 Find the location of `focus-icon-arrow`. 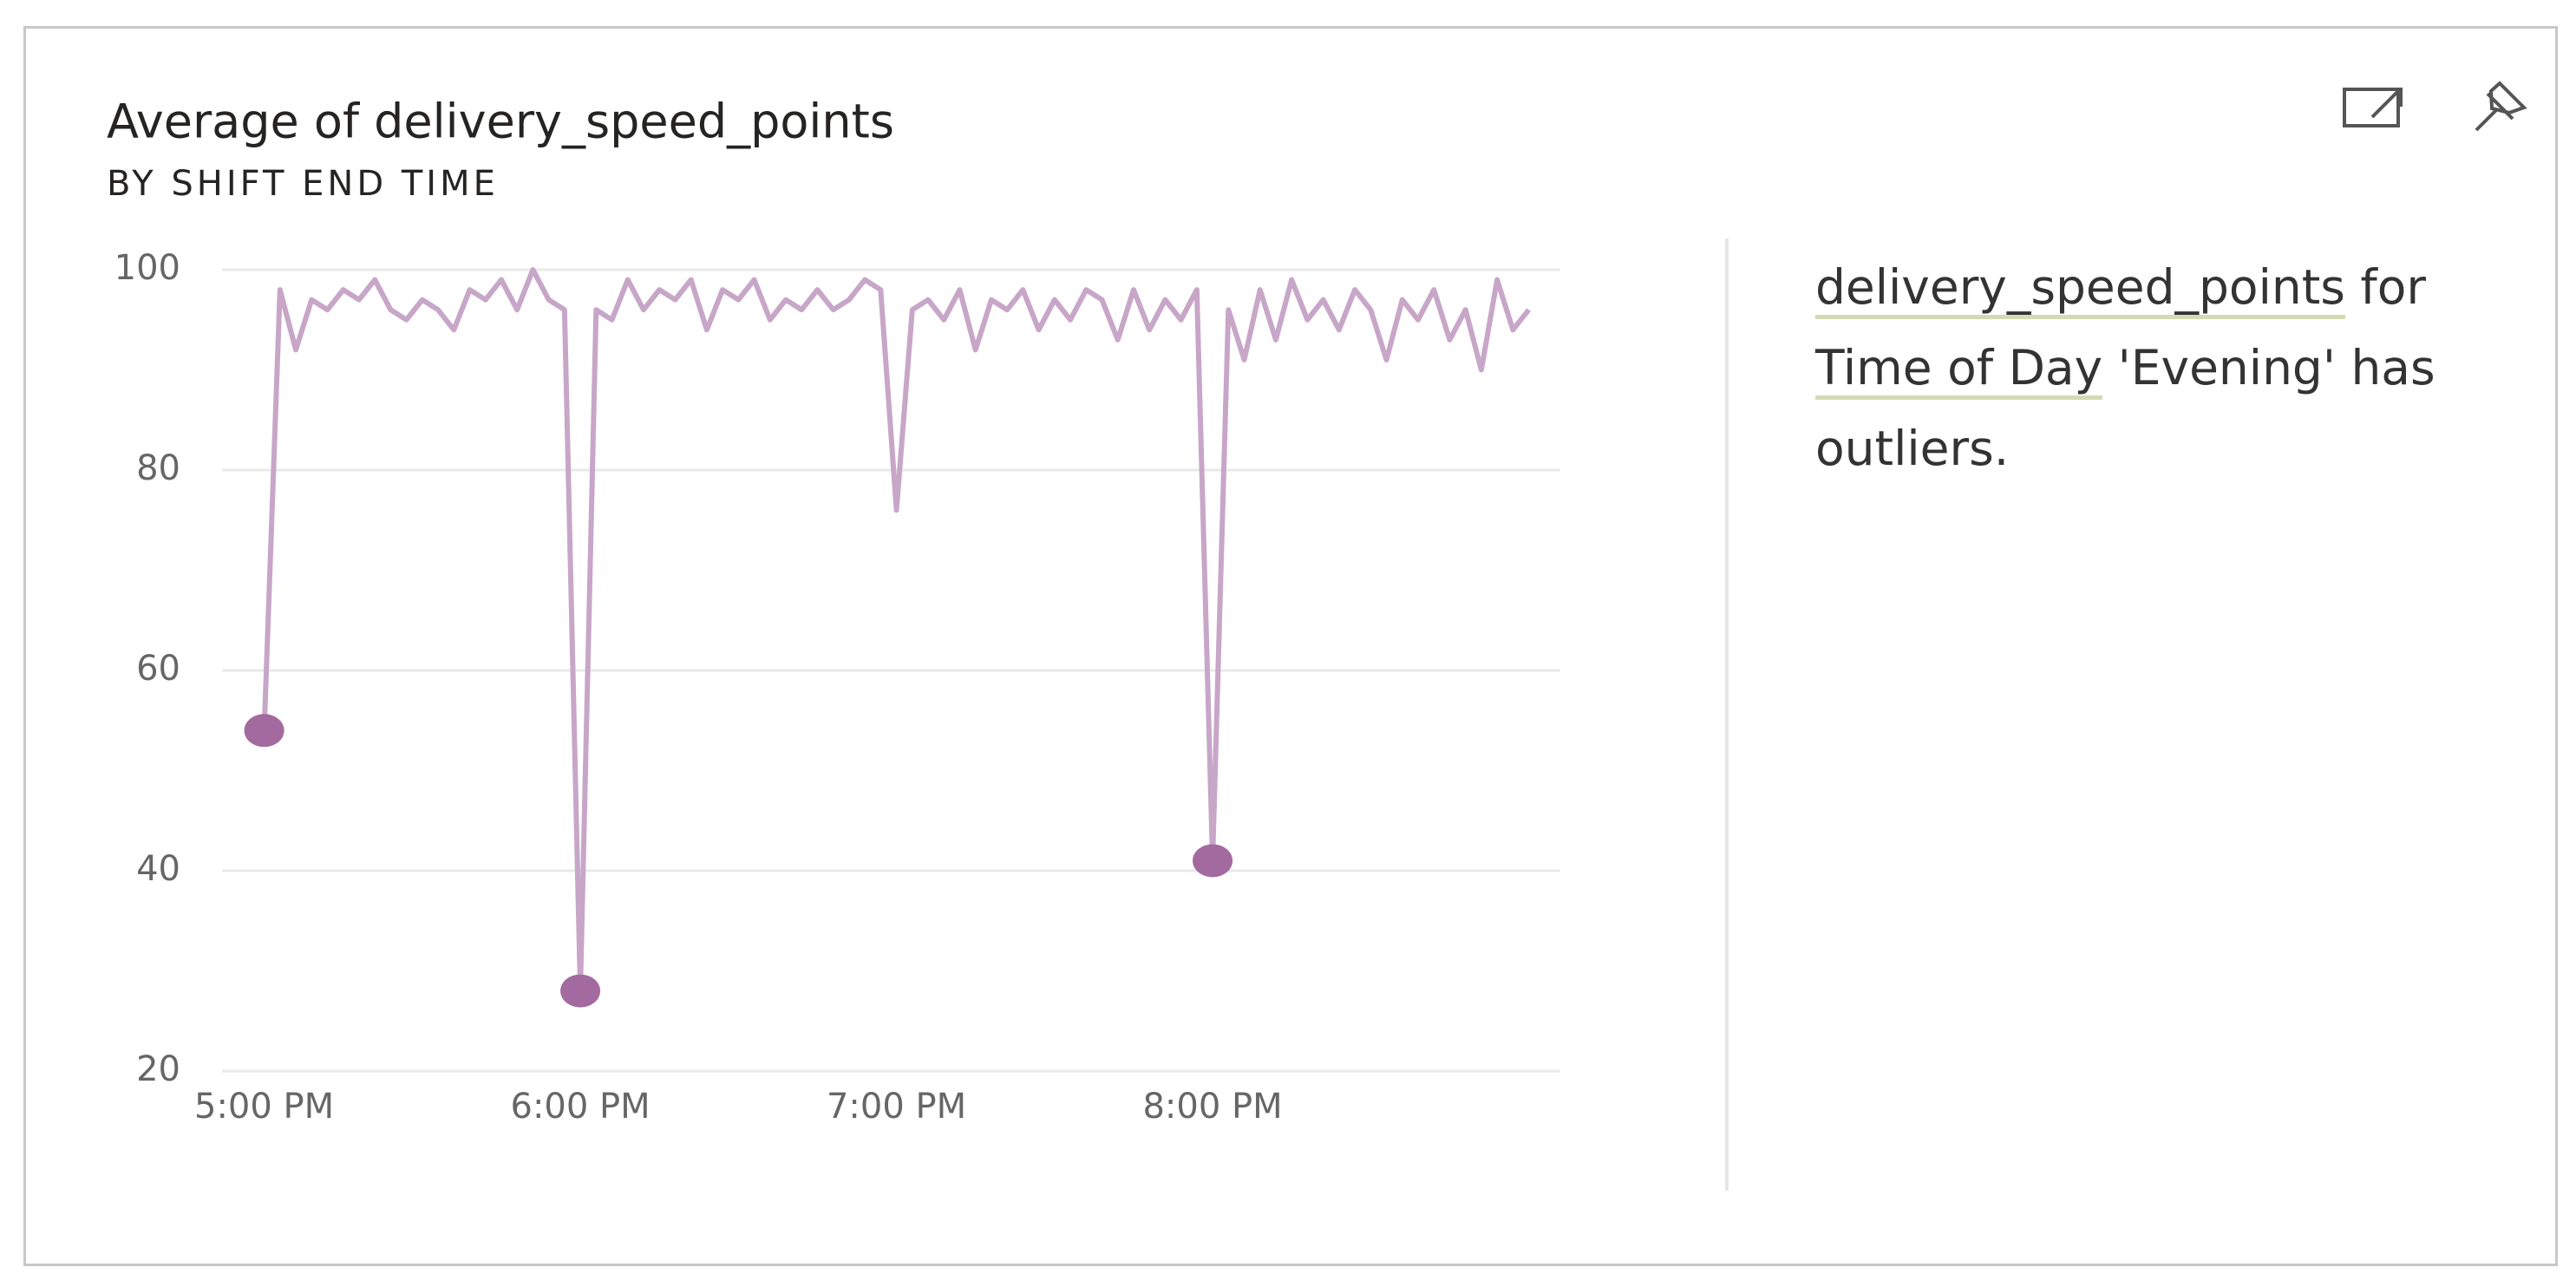

focus-icon-arrow is located at coordinates (2386, 103).